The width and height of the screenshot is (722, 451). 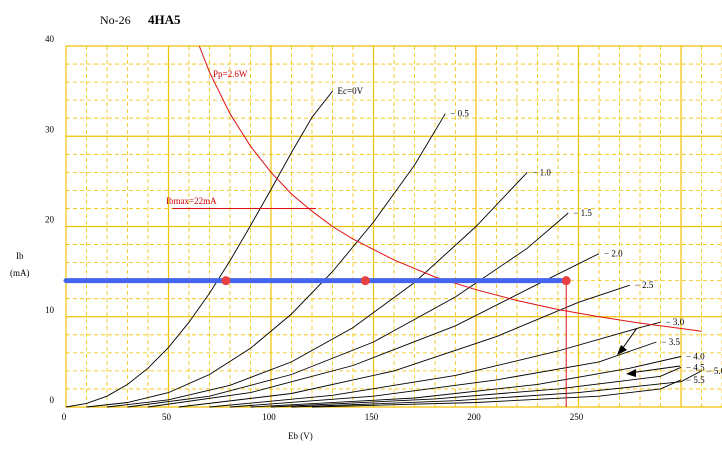 I want to click on y-tick-label: 20, so click(x=50, y=220).